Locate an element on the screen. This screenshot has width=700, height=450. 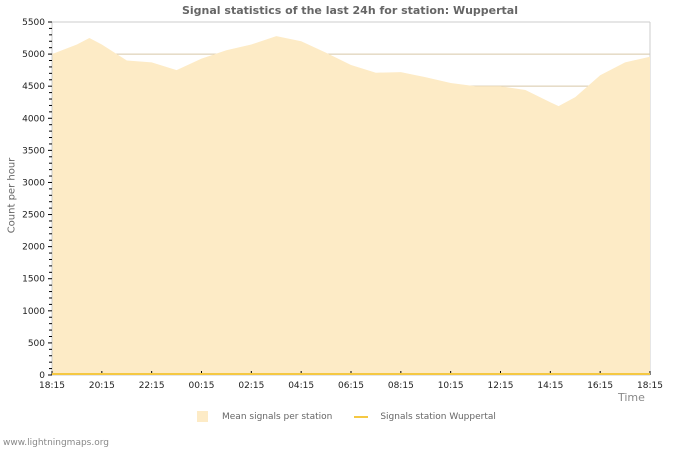
x-tick-label: 08:15 is located at coordinates (401, 386).